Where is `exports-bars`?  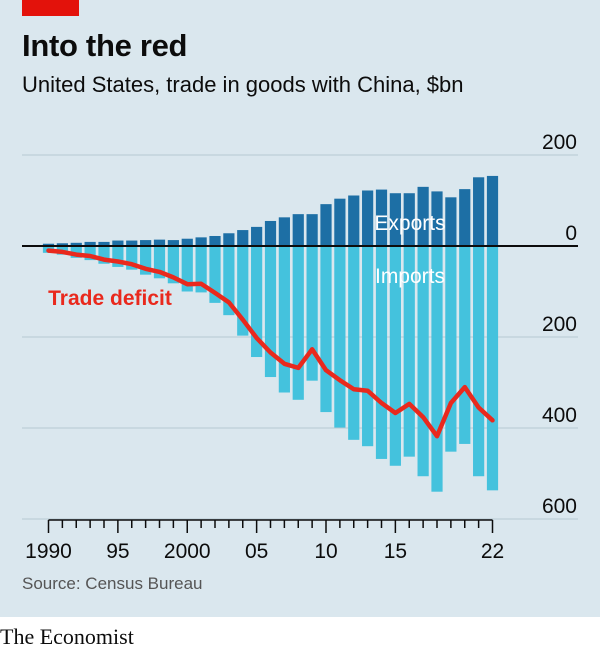 exports-bars is located at coordinates (270, 210).